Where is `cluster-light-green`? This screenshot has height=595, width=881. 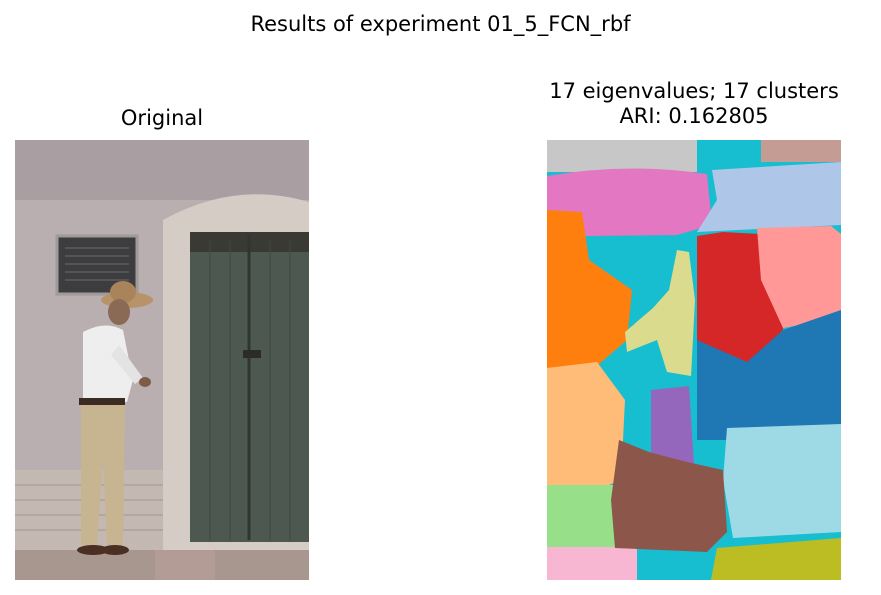
cluster-light-green is located at coordinates (581, 516).